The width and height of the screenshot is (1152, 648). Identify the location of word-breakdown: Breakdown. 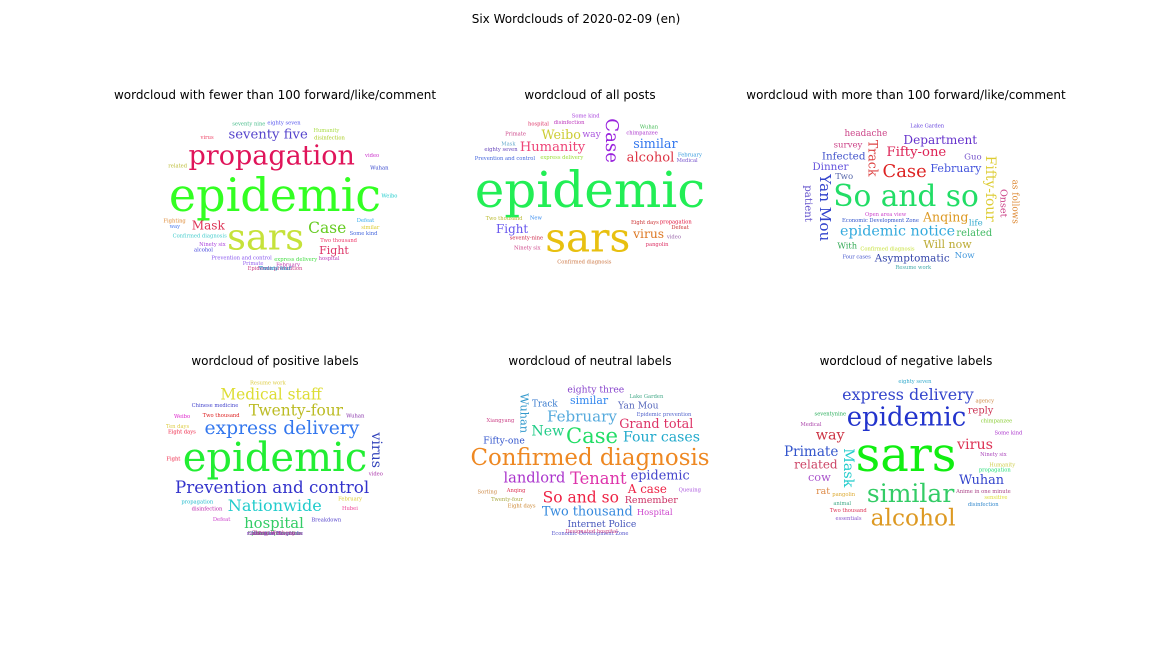
(326, 521).